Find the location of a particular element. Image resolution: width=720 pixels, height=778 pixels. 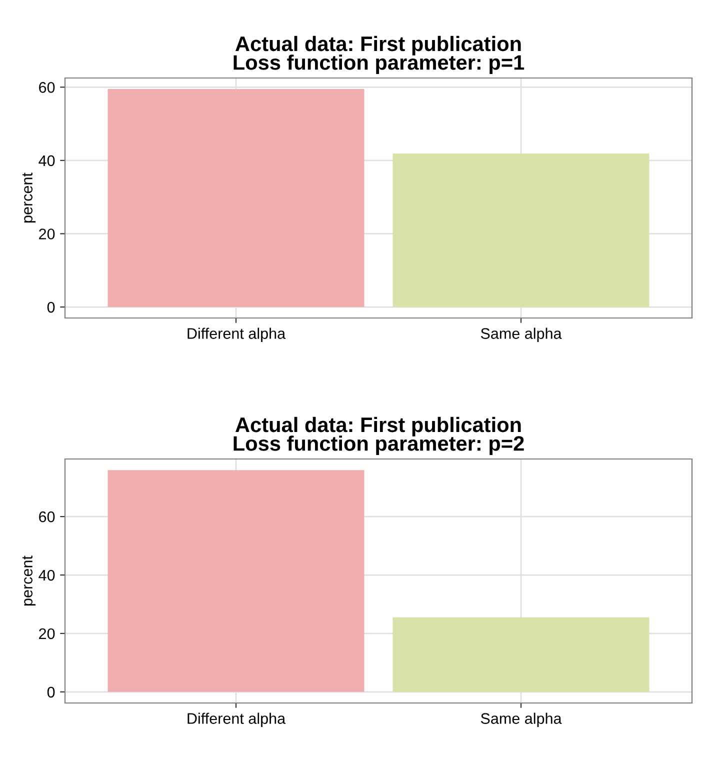

chart-title: Actual data: First publication Loss function parameter: p=2 is located at coordinates (379, 435).